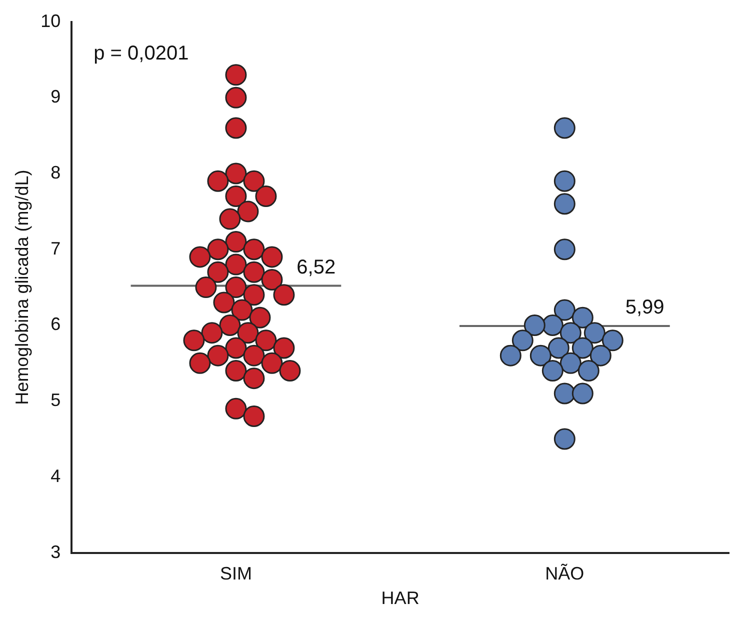  Describe the element at coordinates (400, 598) in the screenshot. I see `x-axis-title: HAR` at that location.